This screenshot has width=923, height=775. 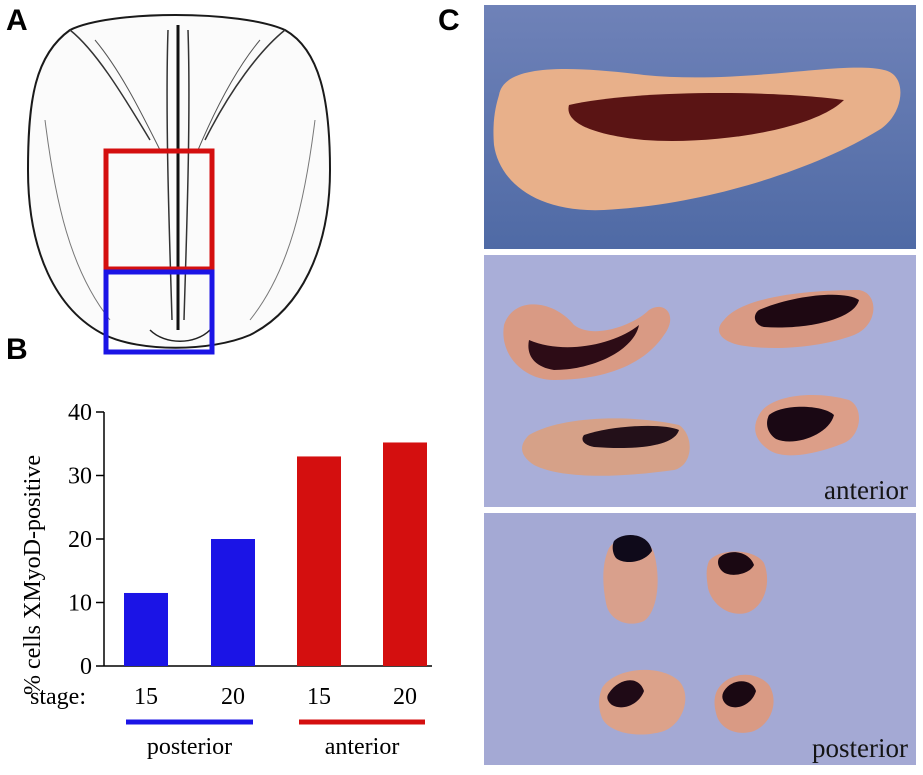 I want to click on y-tick-label: 40, so click(x=80, y=413).